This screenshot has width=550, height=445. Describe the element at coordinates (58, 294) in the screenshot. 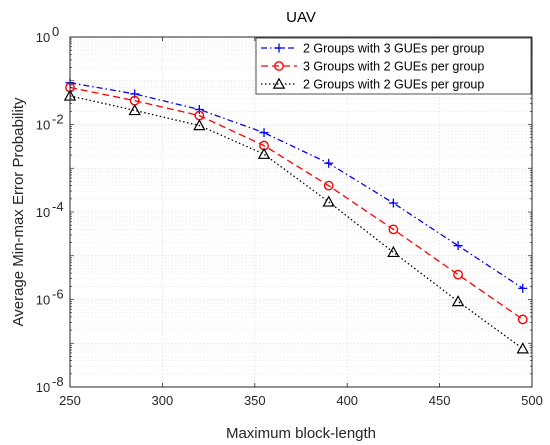

I see `y-tick-label-exponent: -6` at that location.